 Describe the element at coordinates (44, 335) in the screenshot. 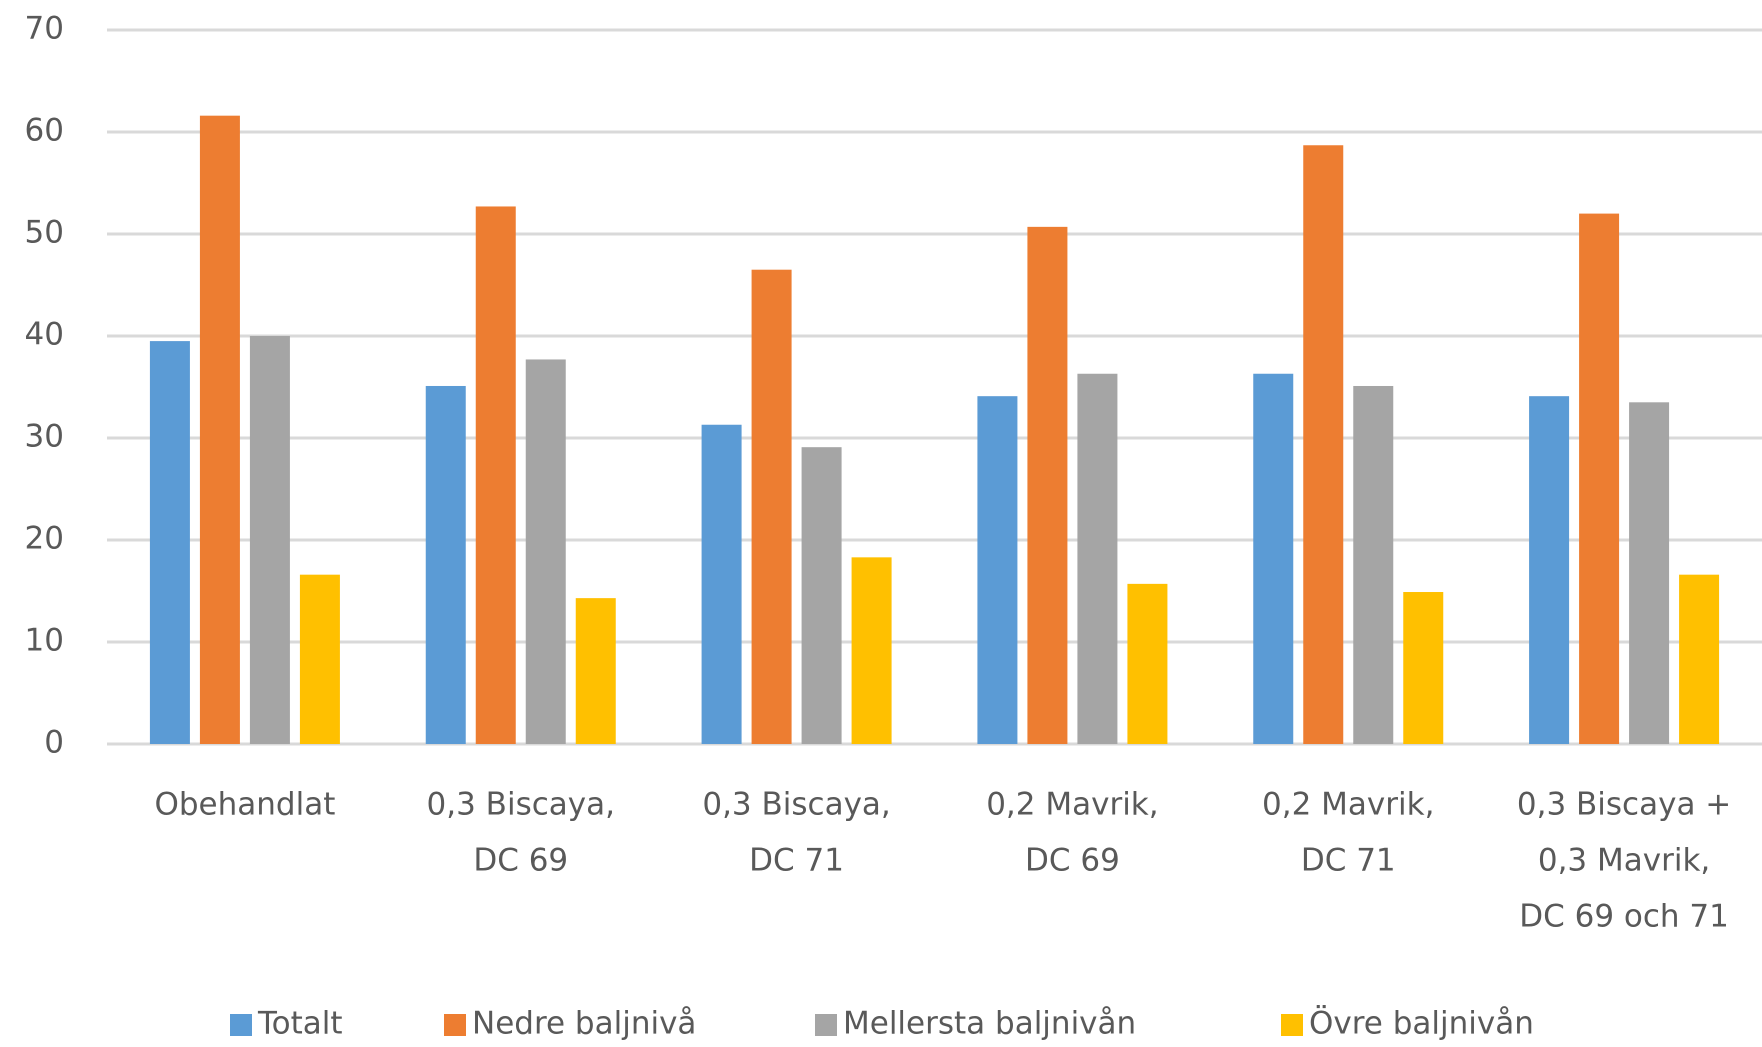

I see `y-tick-label: 40` at that location.